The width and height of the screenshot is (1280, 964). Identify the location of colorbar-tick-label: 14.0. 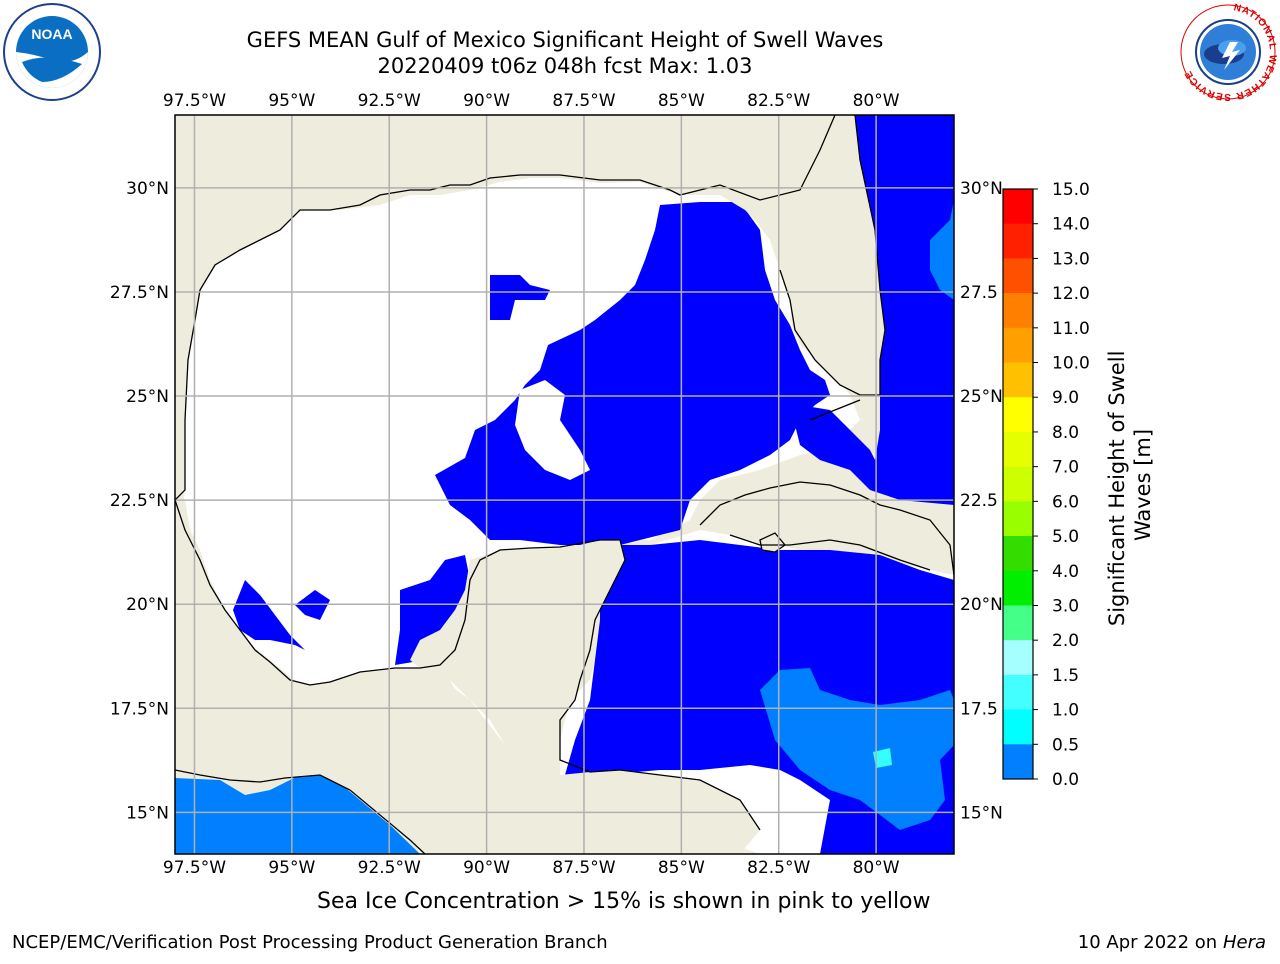
(1071, 225).